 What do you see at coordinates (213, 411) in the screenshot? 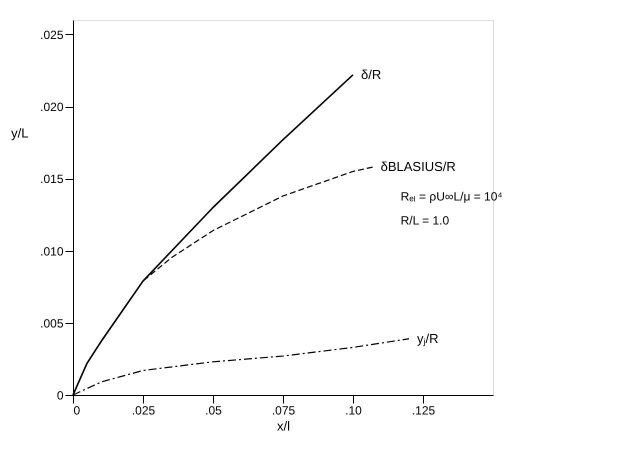
I see `x-tick-label: .05` at bounding box center [213, 411].